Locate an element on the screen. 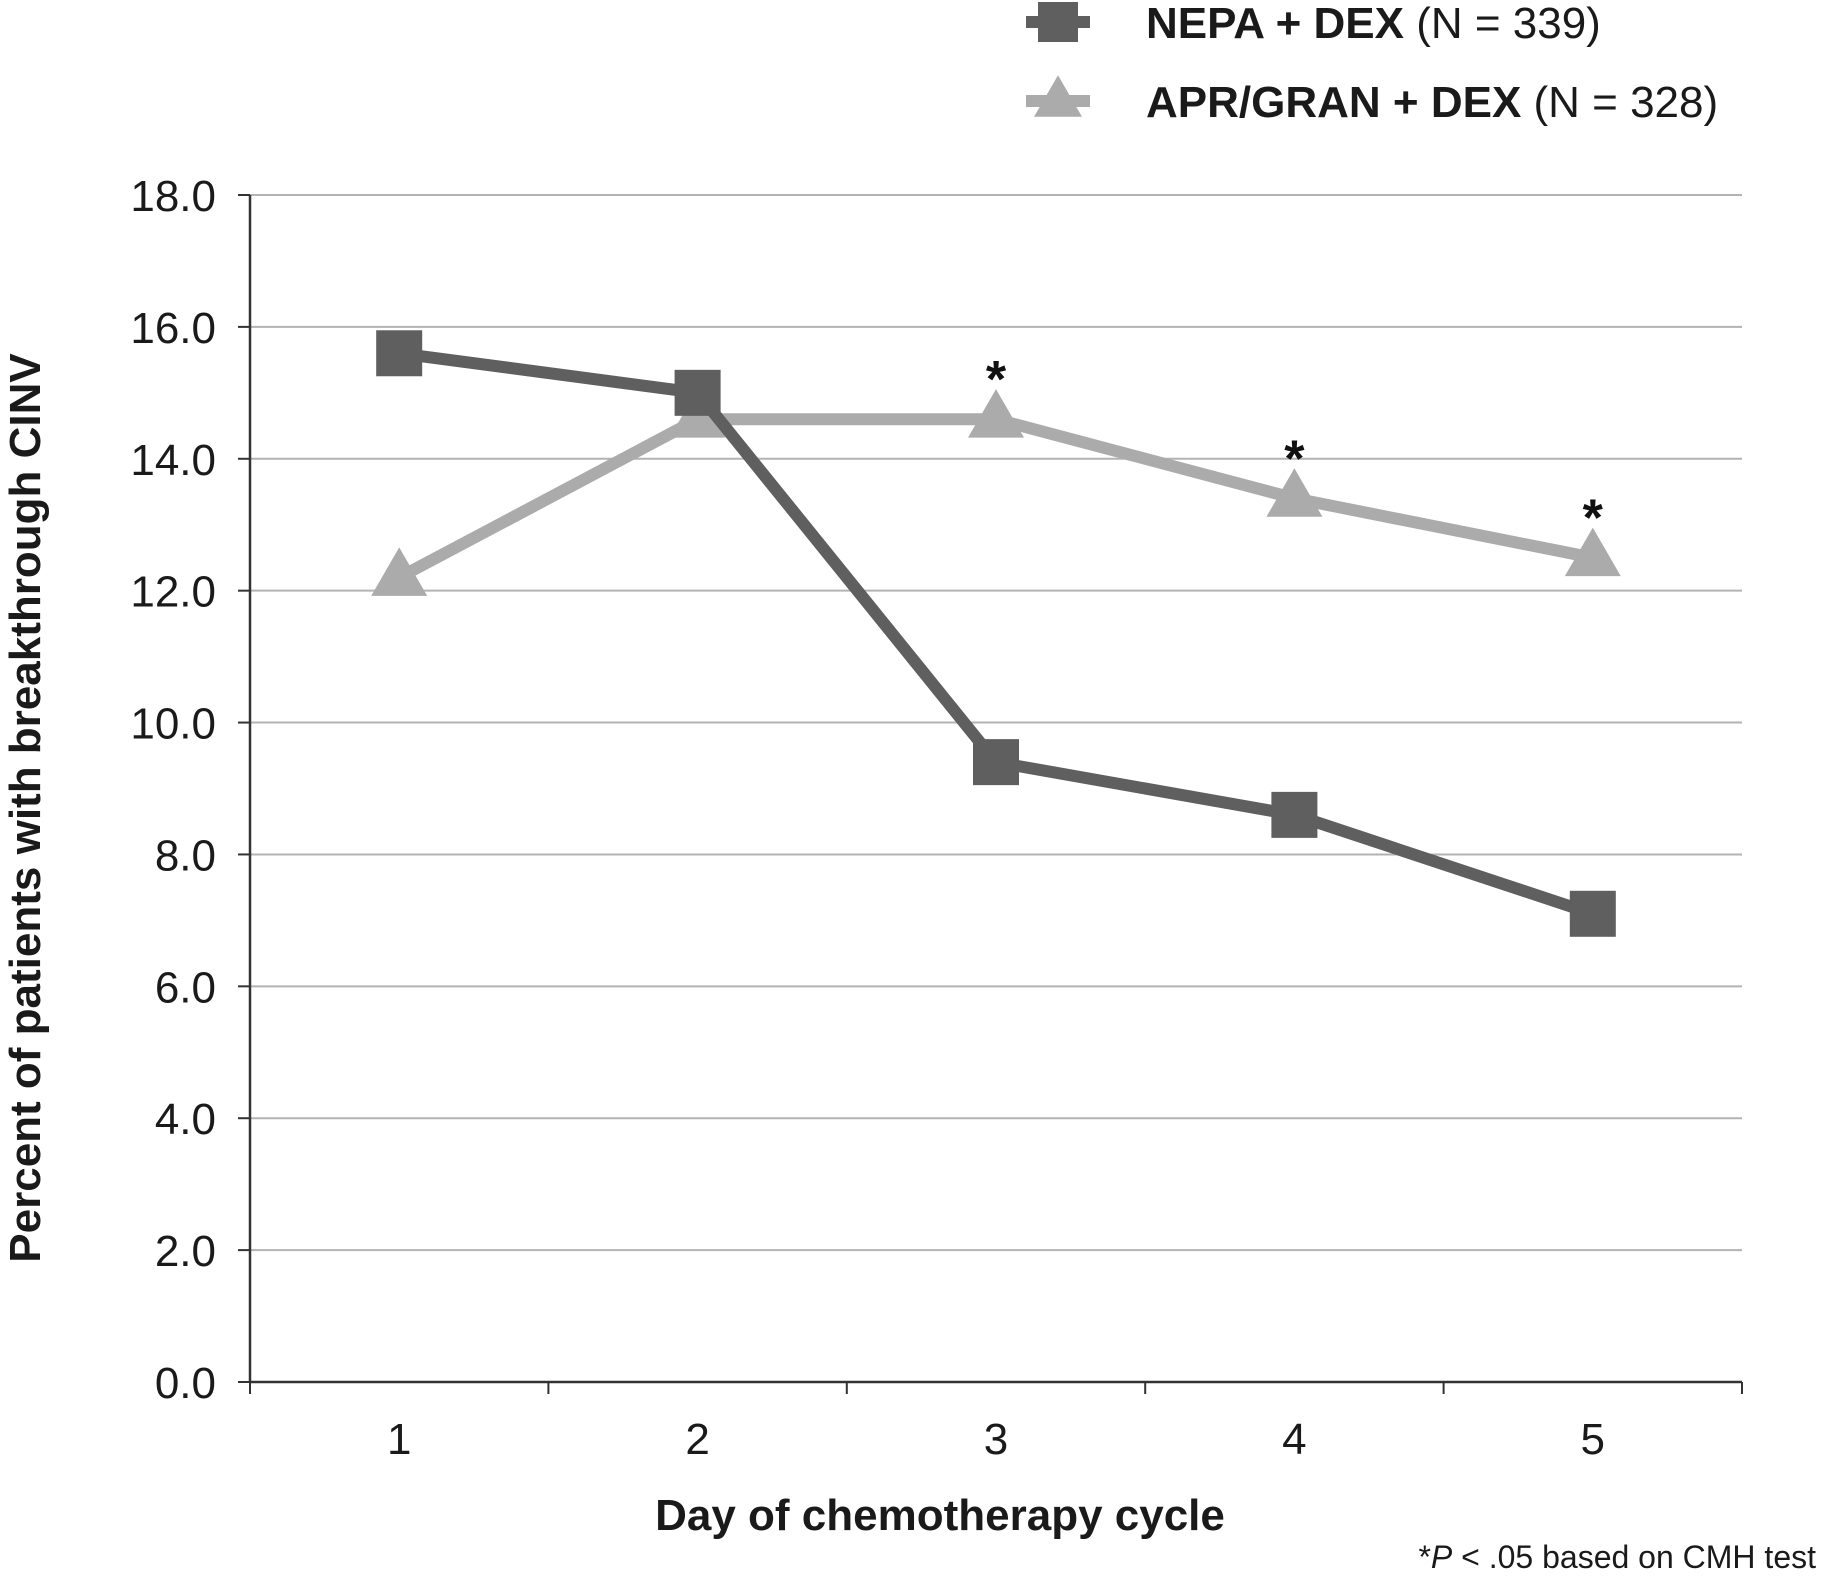 The width and height of the screenshot is (1822, 1576). x-tick-label: 4 is located at coordinates (1294, 1439).